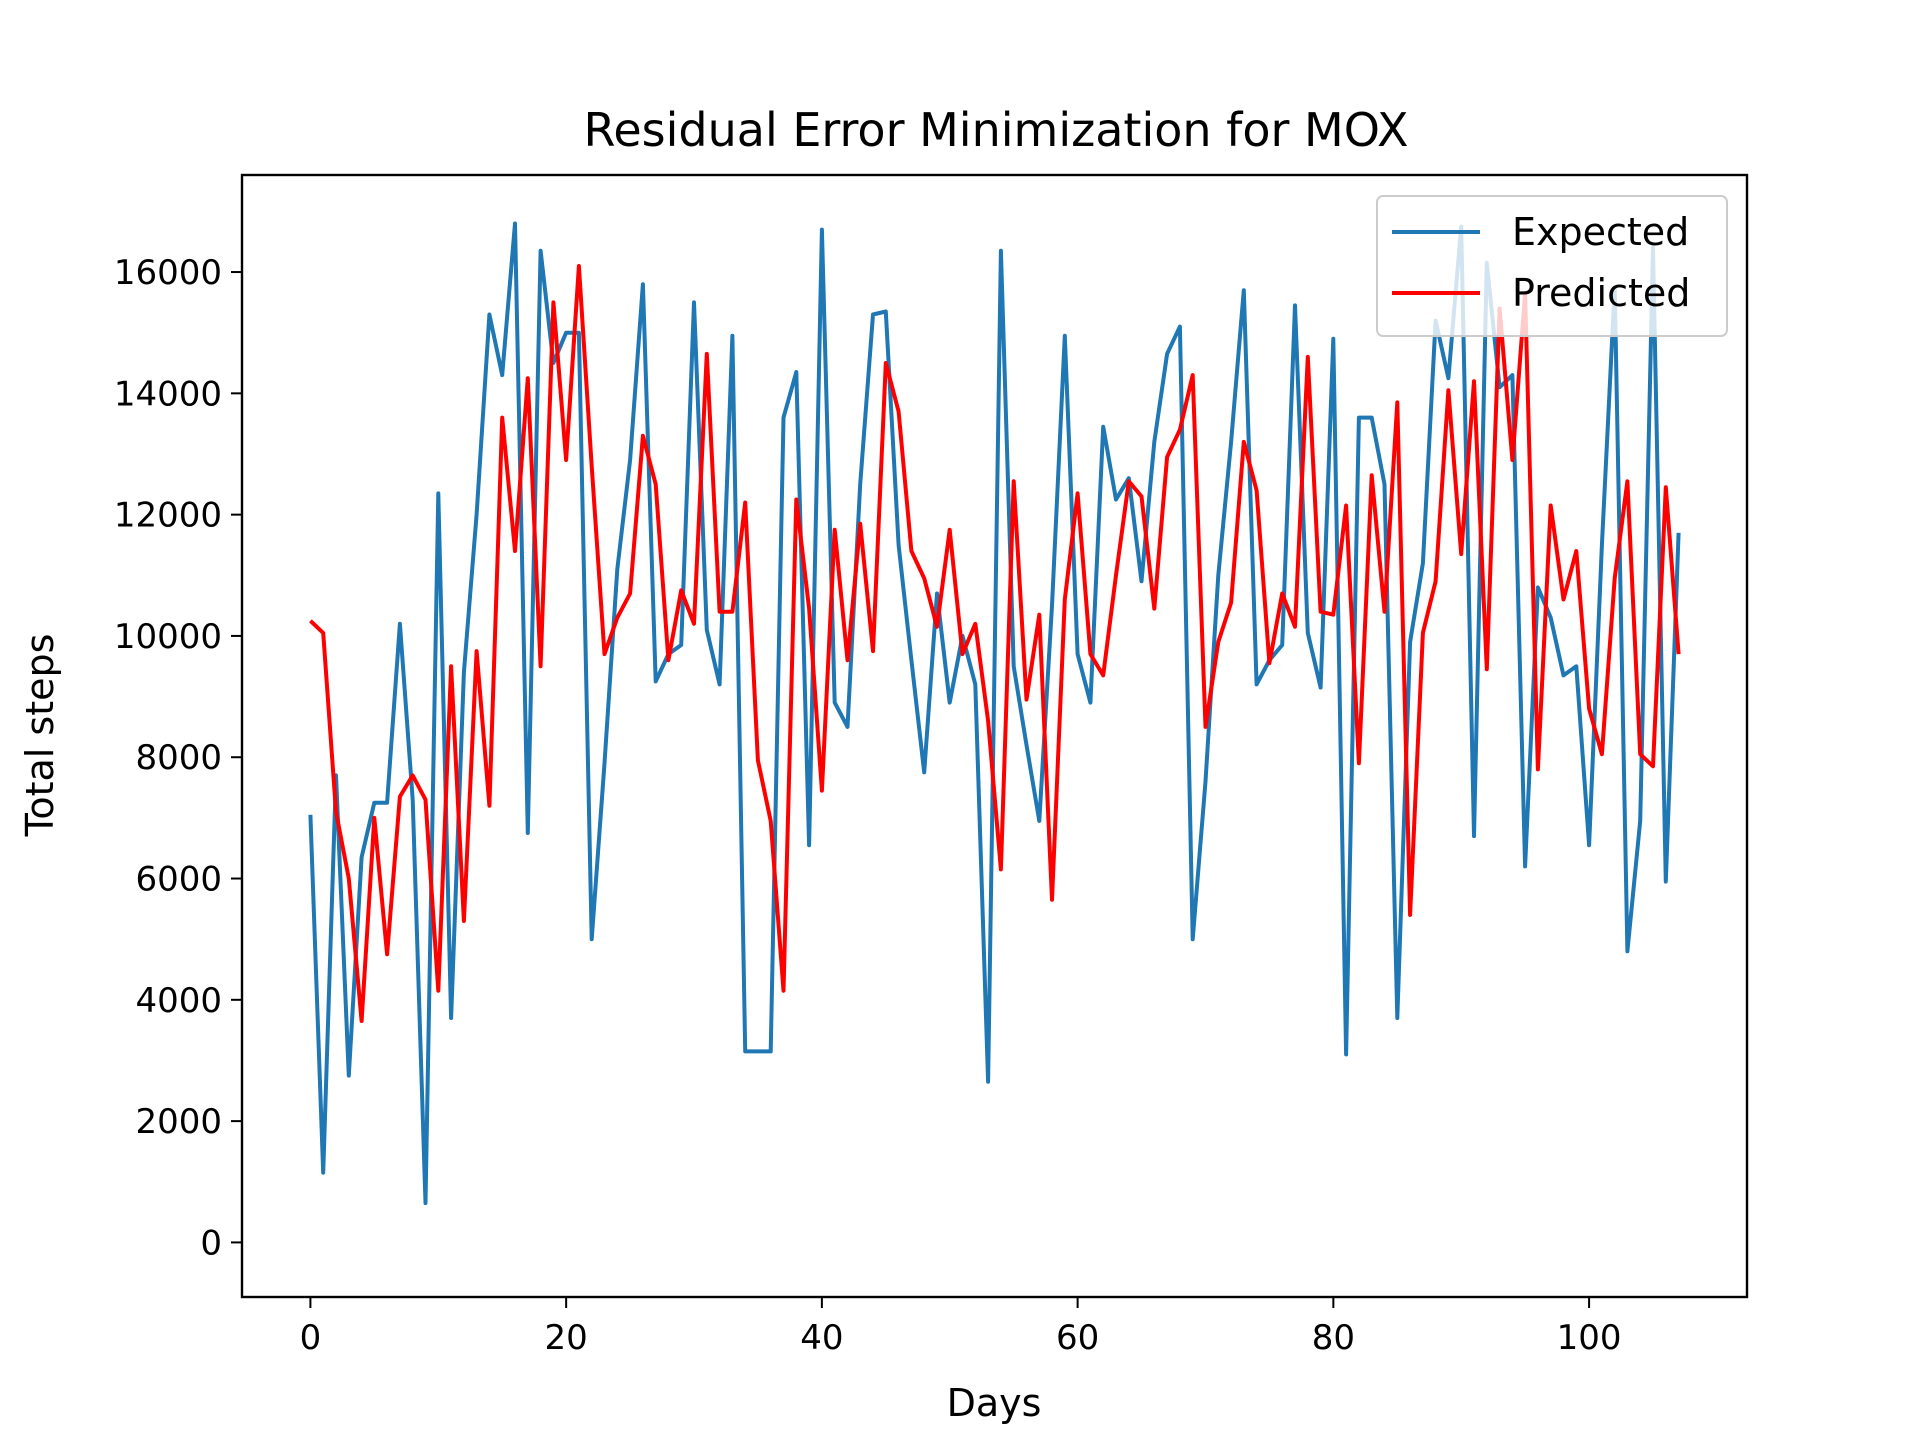 The height and width of the screenshot is (1444, 1920). What do you see at coordinates (1600, 232) in the screenshot?
I see `legend-label-expected: Expected` at bounding box center [1600, 232].